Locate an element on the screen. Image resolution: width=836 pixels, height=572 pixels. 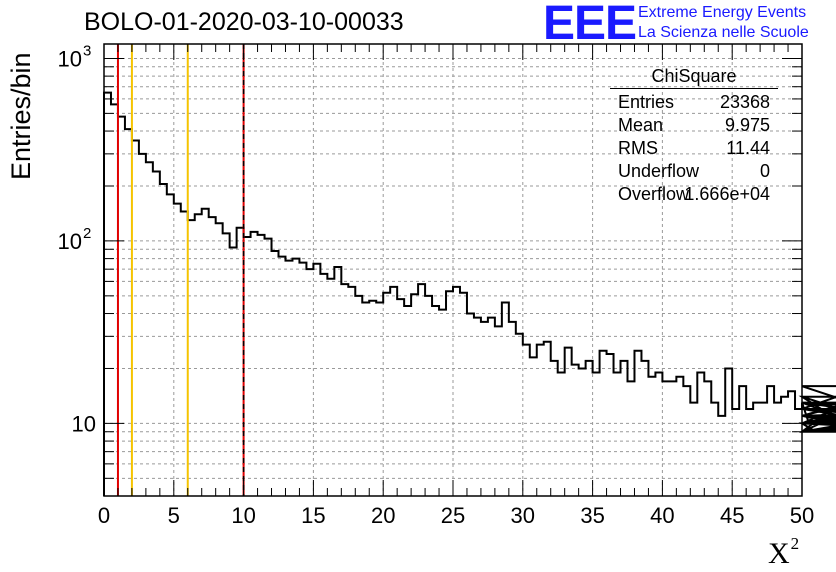
stats-key: Overflow is located at coordinates (654, 194).